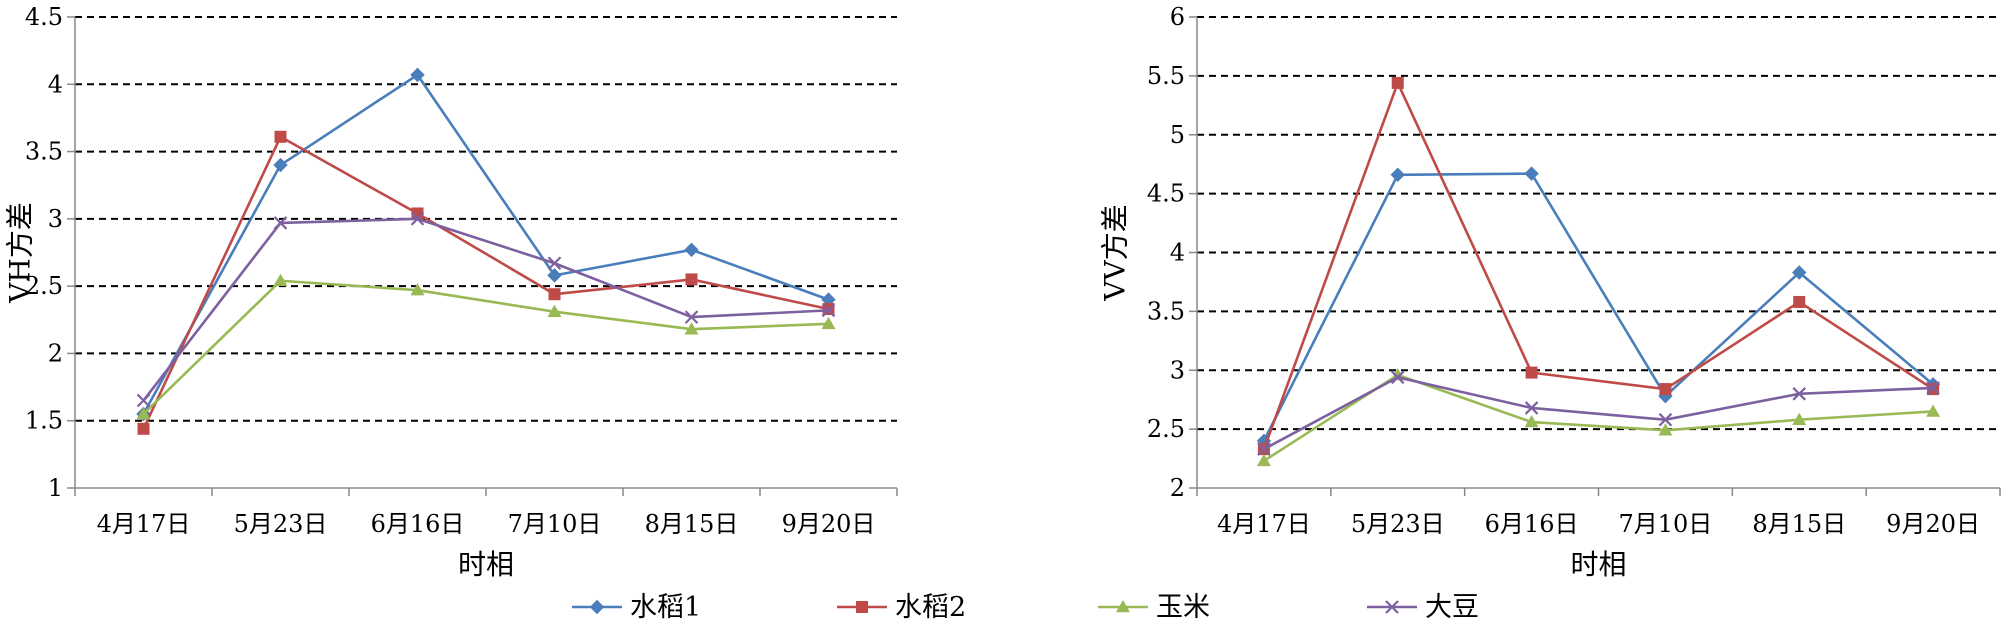  What do you see at coordinates (1183, 607) in the screenshot?
I see `legend-label: 玉米` at bounding box center [1183, 607].